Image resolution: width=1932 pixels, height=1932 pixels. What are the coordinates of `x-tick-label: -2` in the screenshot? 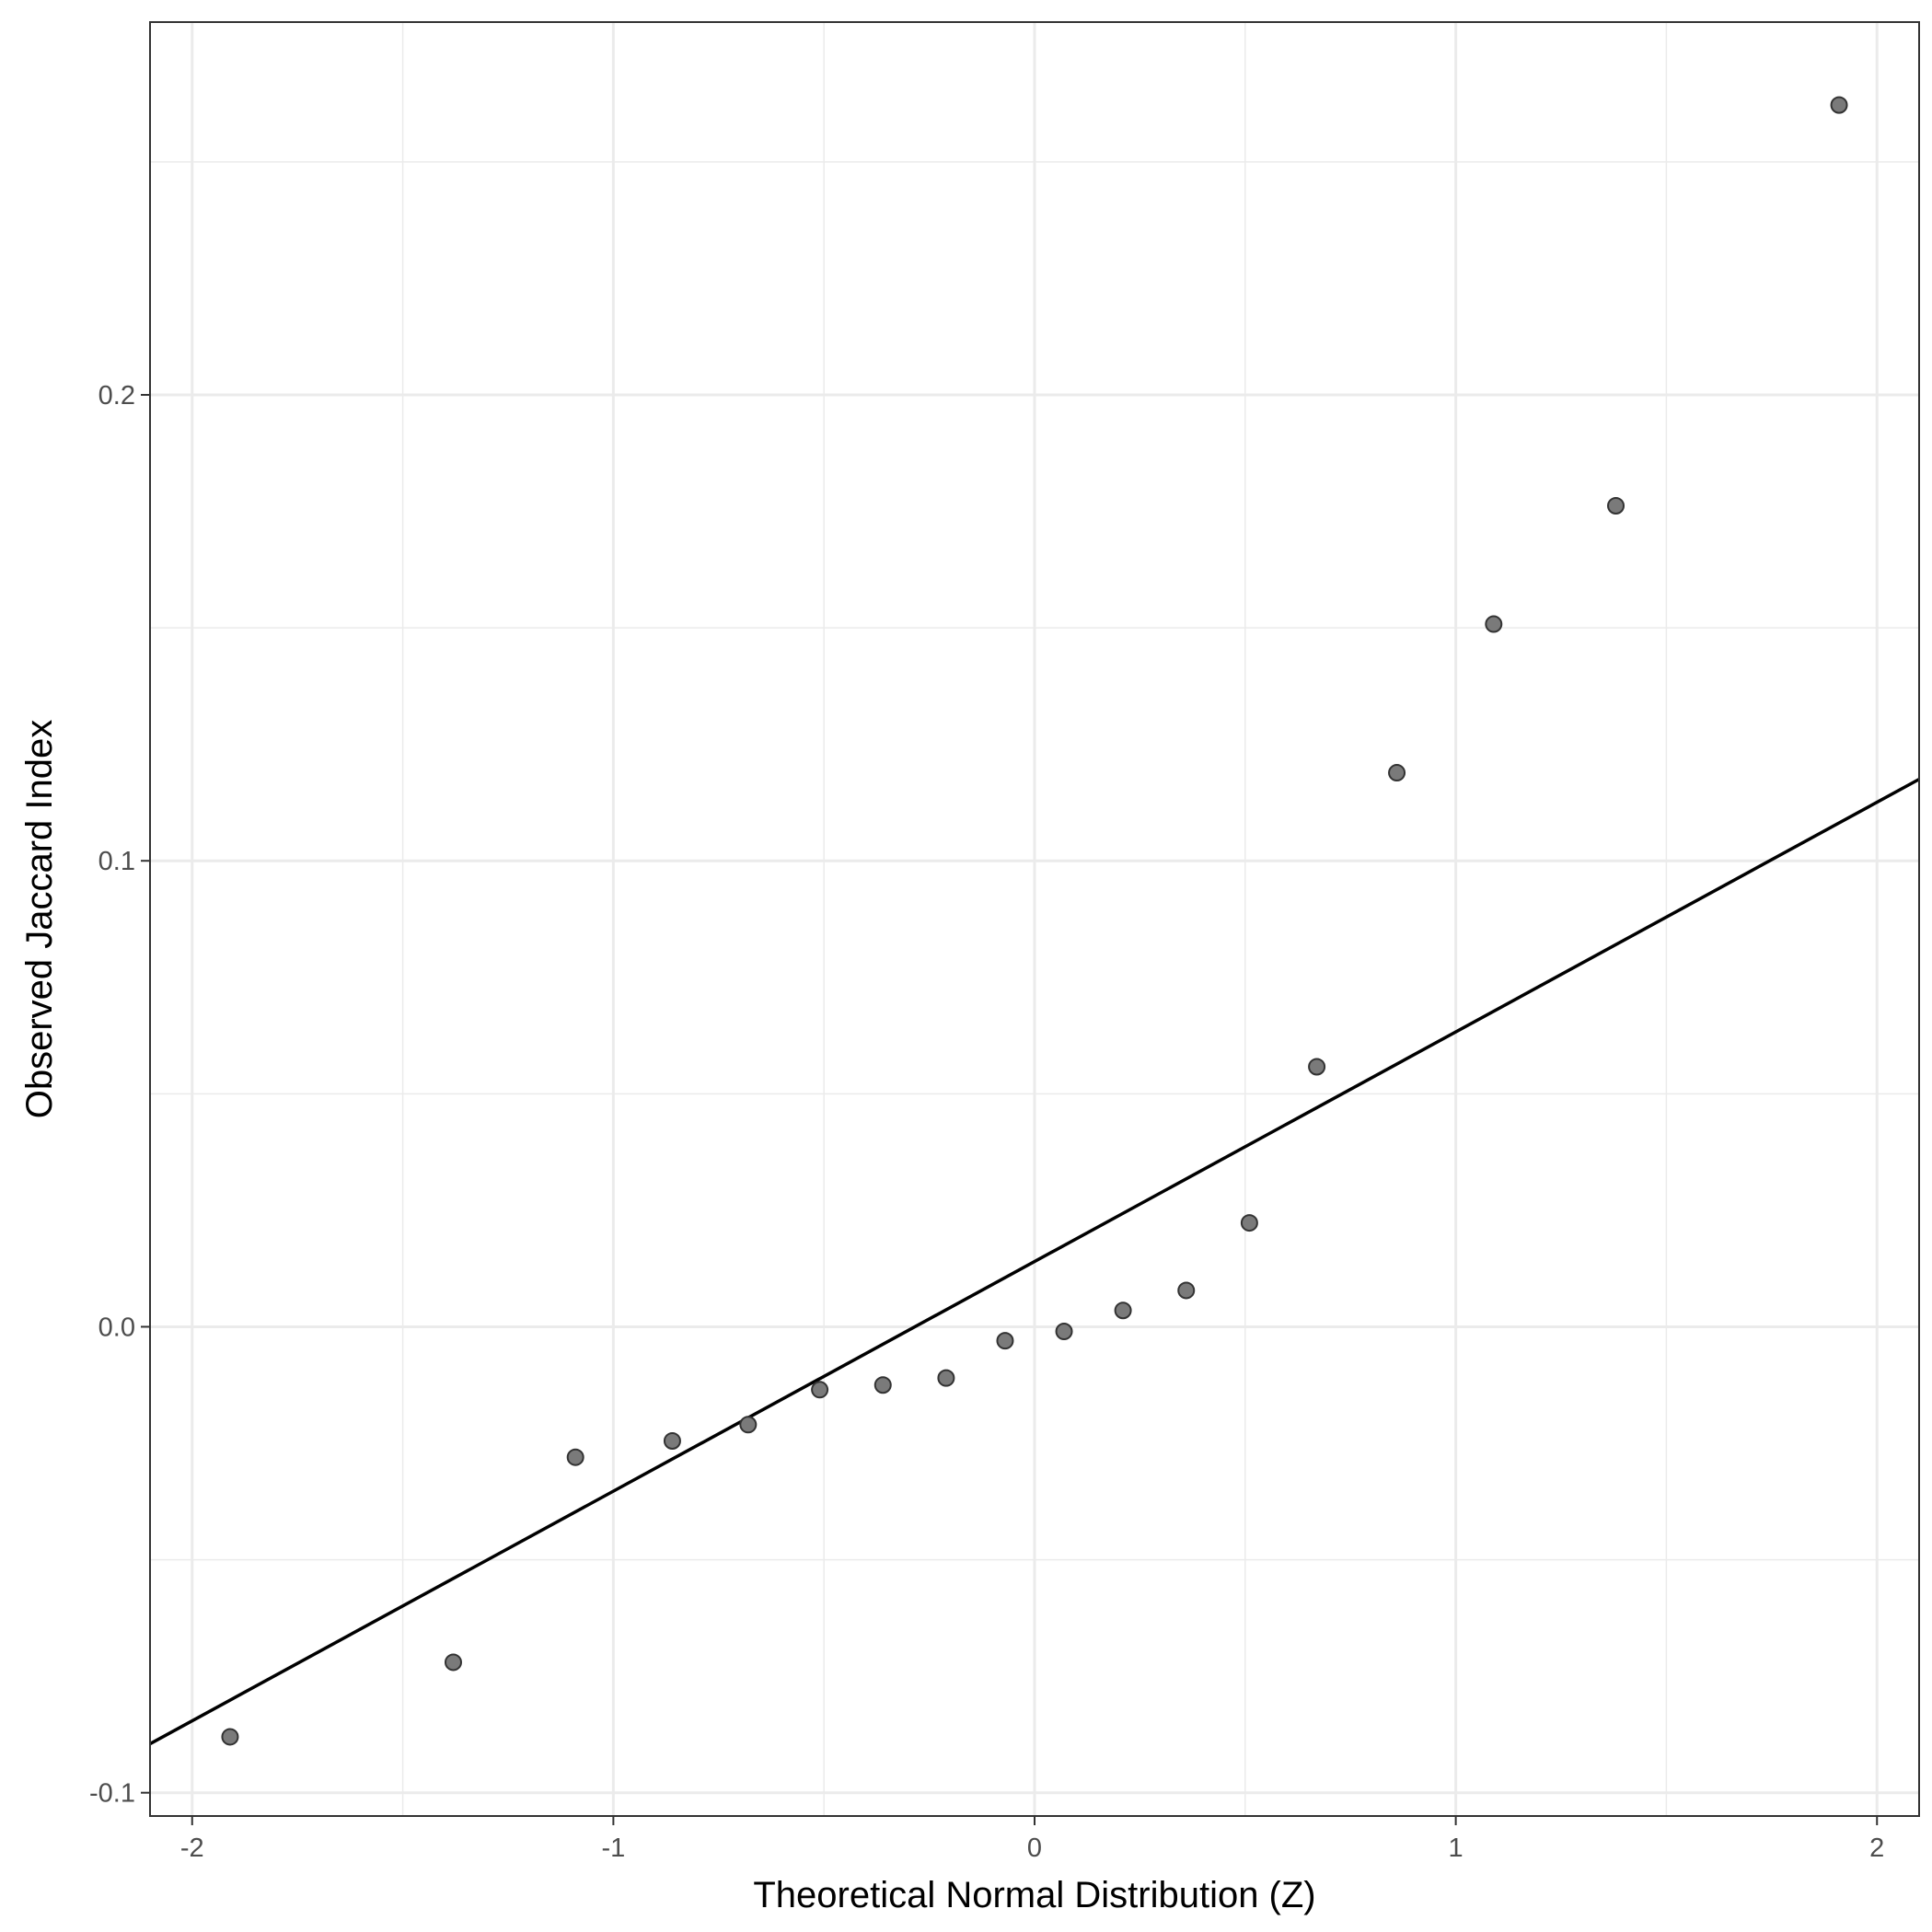 It's located at (192, 1849).